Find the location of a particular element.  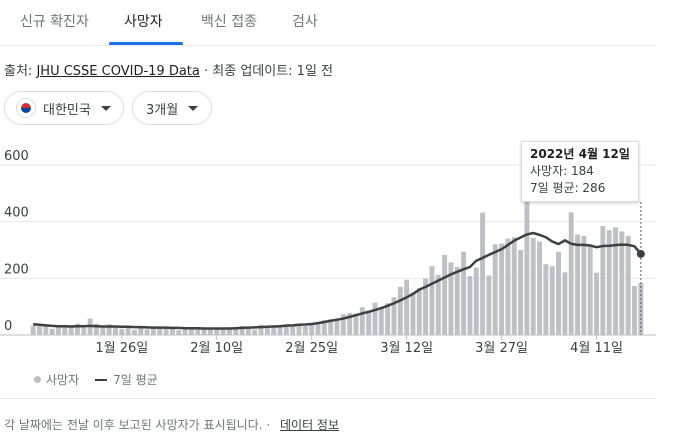

legend-deaths-label: 사망자 is located at coordinates (63, 380).